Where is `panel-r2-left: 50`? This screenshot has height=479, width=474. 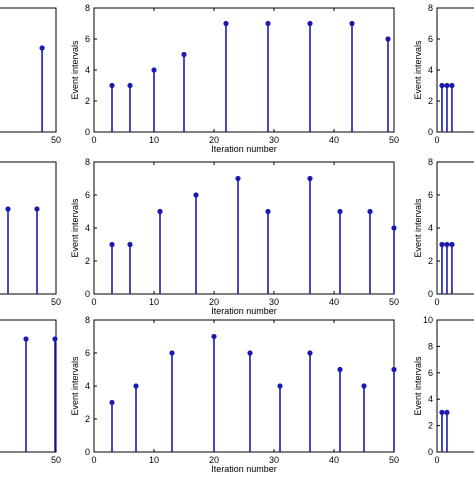
panel-r2-left: 50 is located at coordinates (30, 234).